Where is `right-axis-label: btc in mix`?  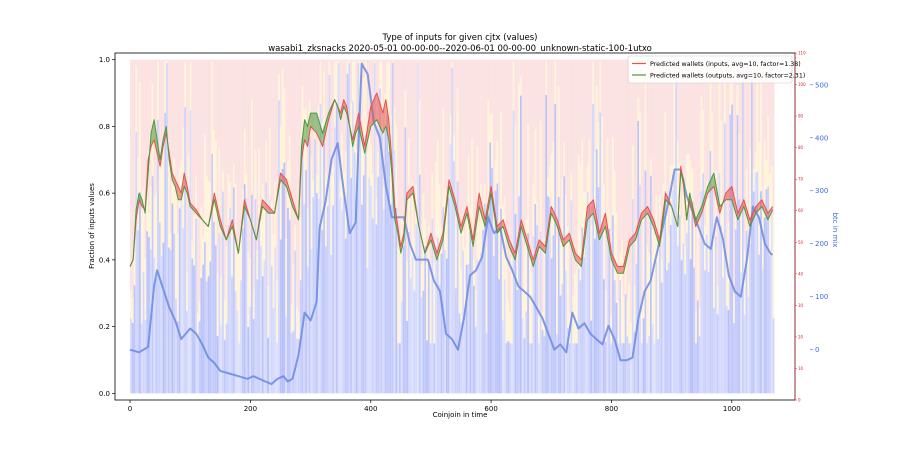 right-axis-label: btc in mix is located at coordinates (835, 230).